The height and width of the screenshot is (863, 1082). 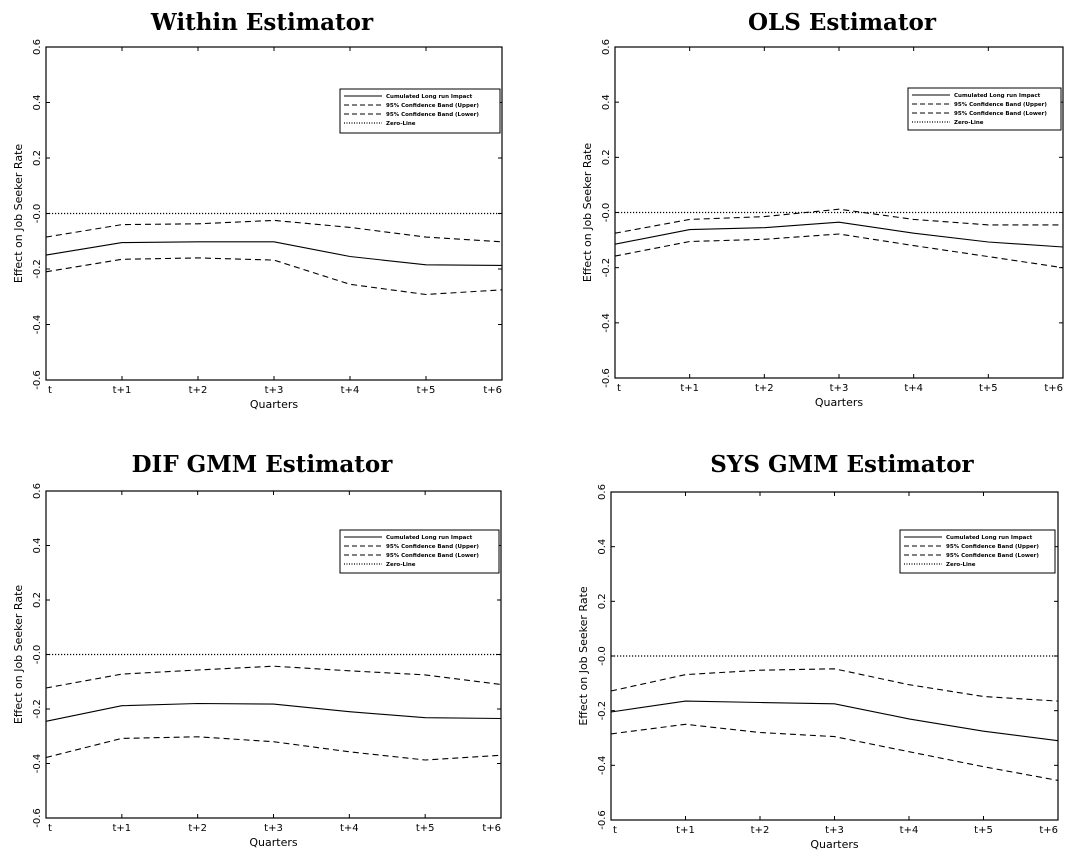 I want to click on panel-title: Within Estimator, so click(x=262, y=22).